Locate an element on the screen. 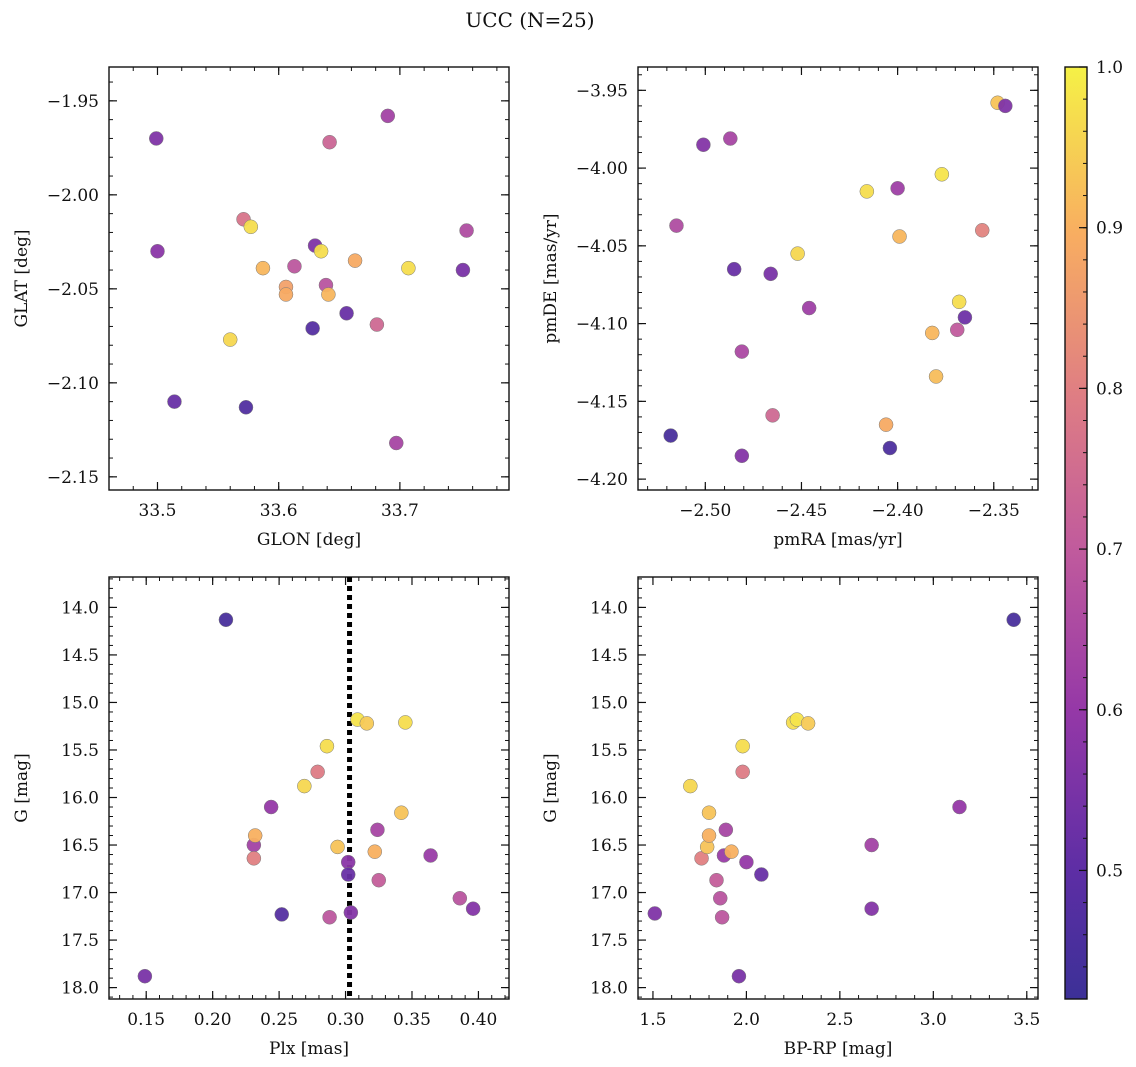  y-tick-label: 16.5 is located at coordinates (609, 846).